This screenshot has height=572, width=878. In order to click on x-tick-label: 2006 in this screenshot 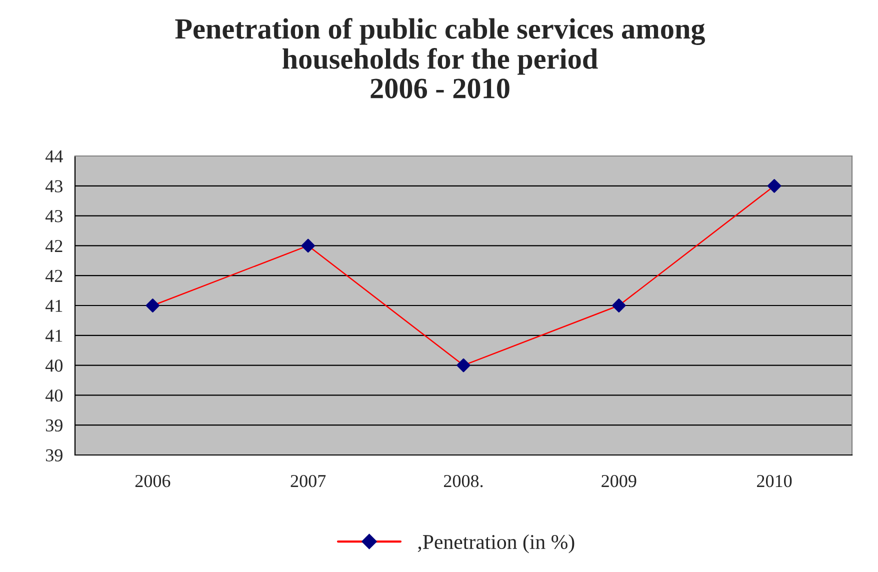, I will do `click(152, 481)`.